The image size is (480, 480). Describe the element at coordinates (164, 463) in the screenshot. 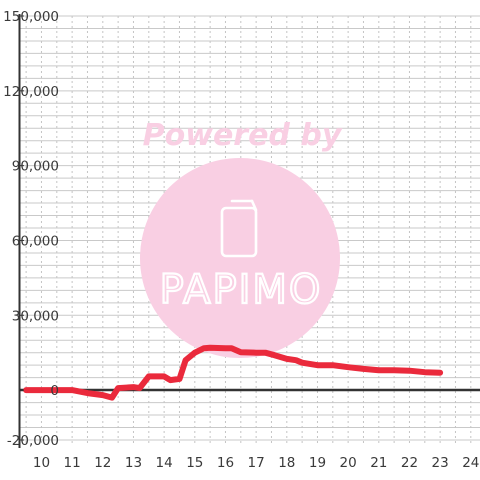

I see `x-tick-label: 14` at that location.